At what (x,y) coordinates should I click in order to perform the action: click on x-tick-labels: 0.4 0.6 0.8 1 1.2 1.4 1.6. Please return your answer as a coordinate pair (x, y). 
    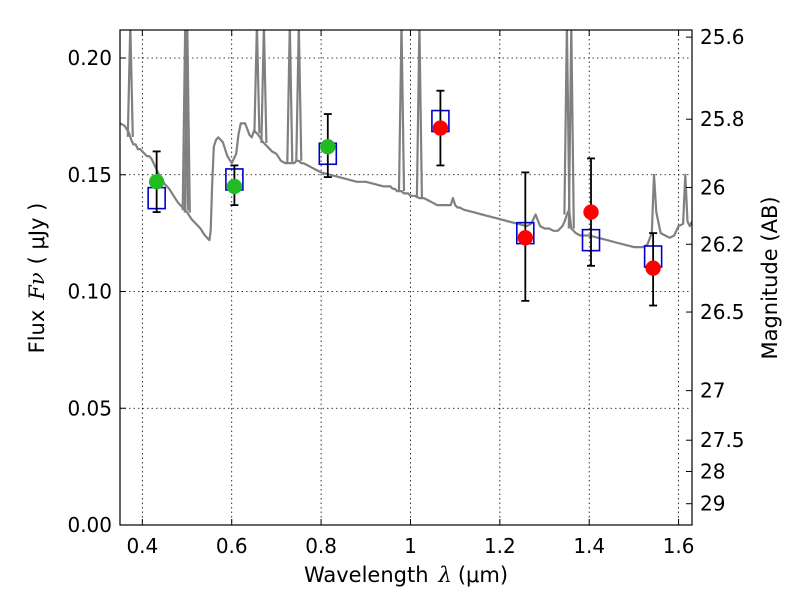
    Looking at the image, I should click on (410, 546).